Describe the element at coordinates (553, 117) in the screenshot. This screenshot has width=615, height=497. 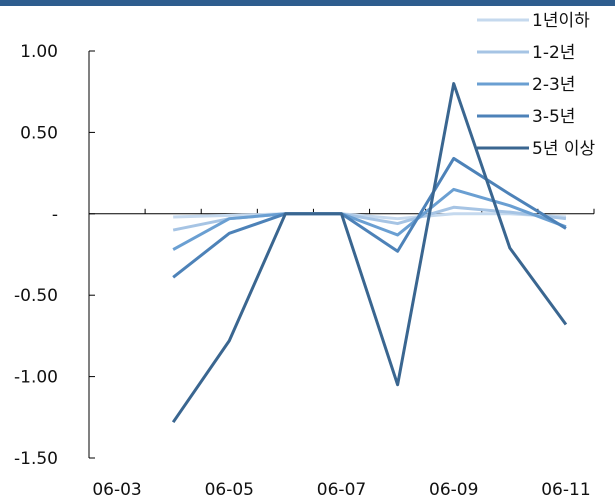
I see `legend-label: 3-5년` at that location.